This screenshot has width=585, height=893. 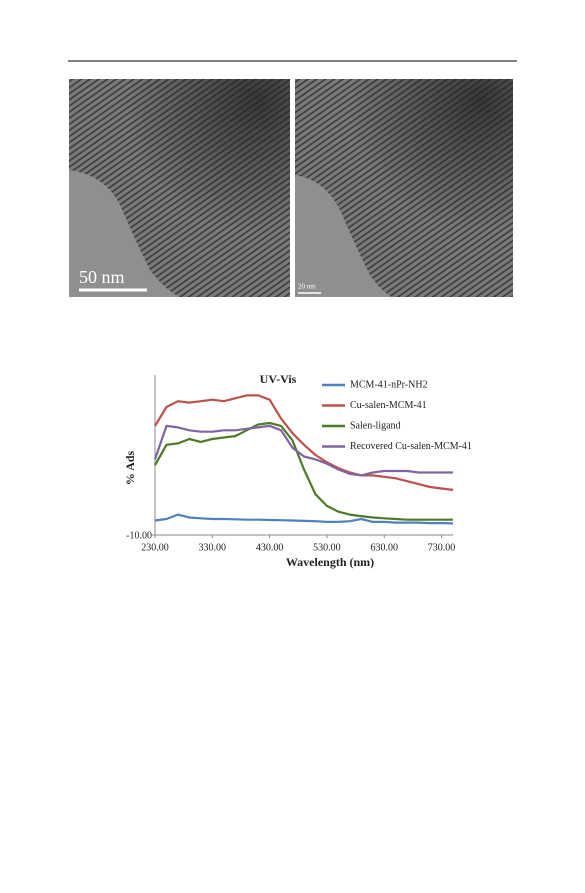 I want to click on legend-label: MCM-41-nPr-NH2, so click(x=389, y=384).